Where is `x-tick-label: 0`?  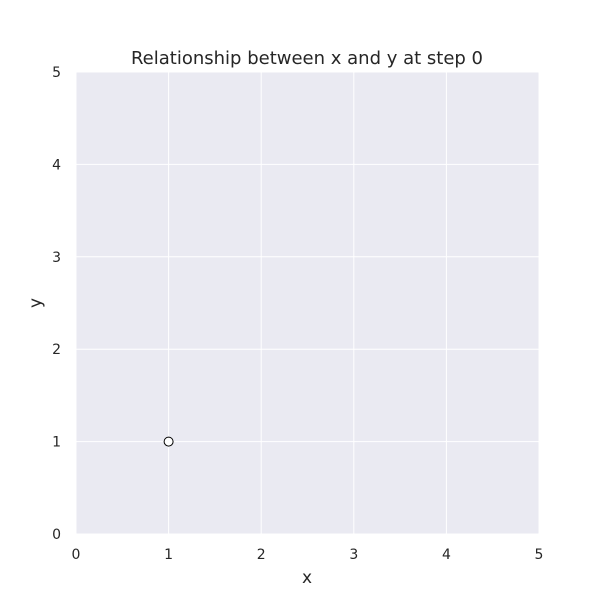
x-tick-label: 0 is located at coordinates (76, 555).